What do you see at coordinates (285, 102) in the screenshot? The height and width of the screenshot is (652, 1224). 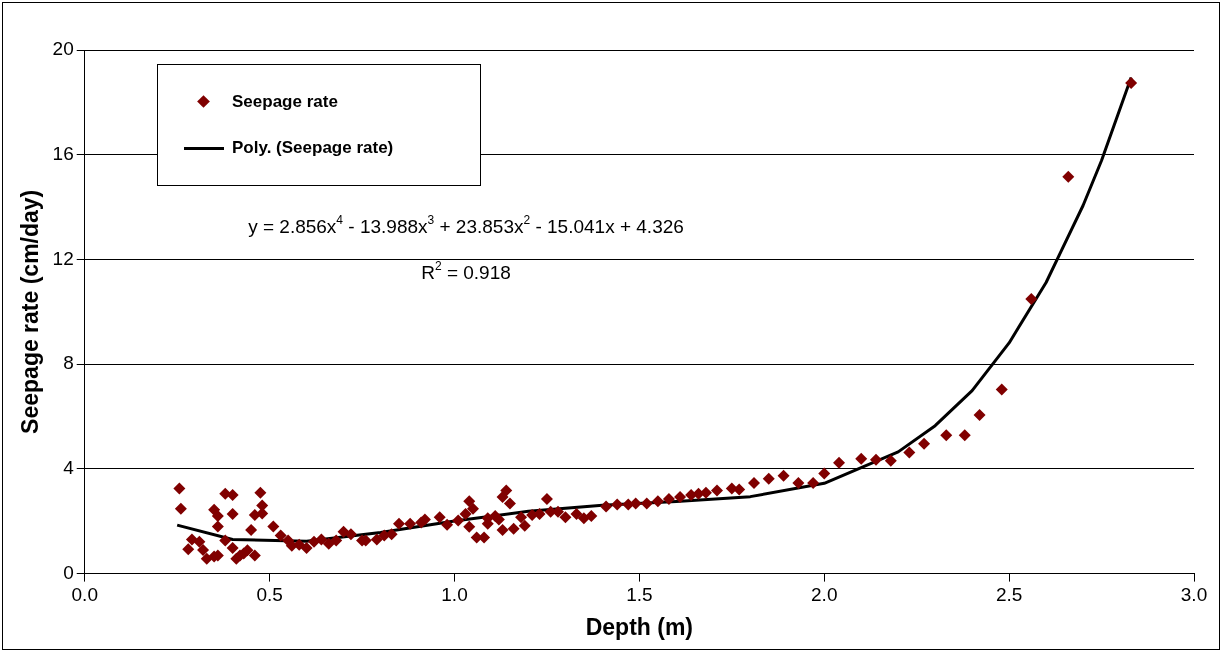 I see `legend-label: Seepage rate` at bounding box center [285, 102].